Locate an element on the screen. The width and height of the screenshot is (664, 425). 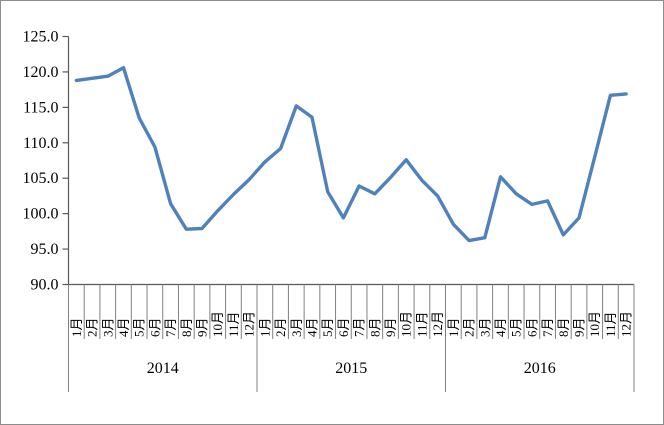
year-label: 2016 is located at coordinates (540, 368).